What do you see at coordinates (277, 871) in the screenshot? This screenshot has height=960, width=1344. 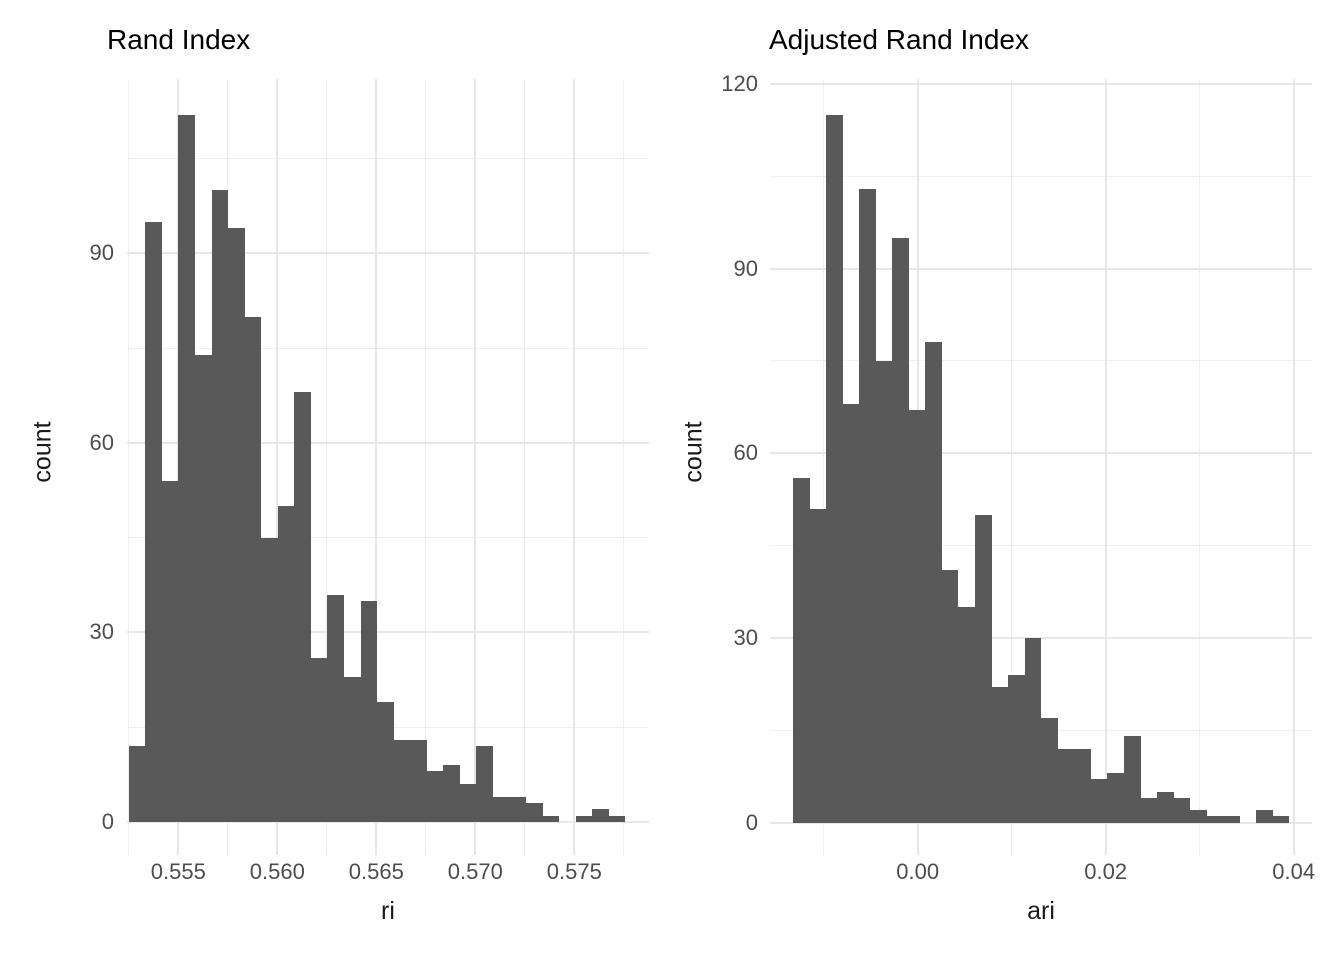 I see `x-tick-label: 0.560` at bounding box center [277, 871].